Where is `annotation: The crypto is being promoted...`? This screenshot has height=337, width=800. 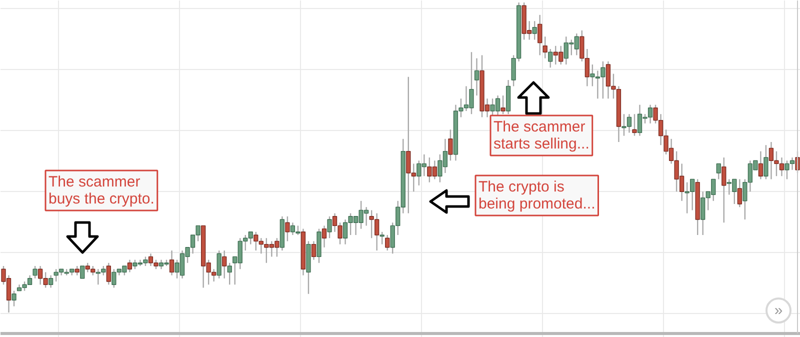 annotation: The crypto is being promoted... is located at coordinates (537, 195).